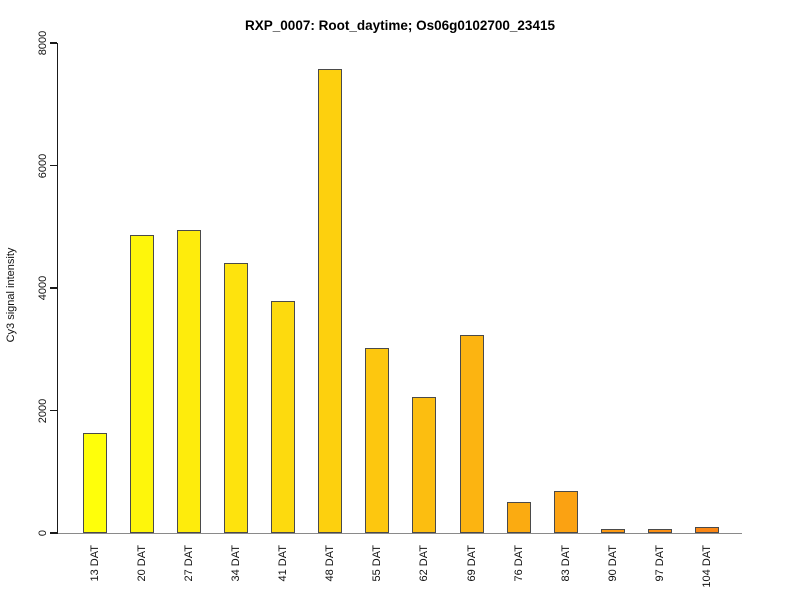  I want to click on bar-69-dat, so click(471, 433).